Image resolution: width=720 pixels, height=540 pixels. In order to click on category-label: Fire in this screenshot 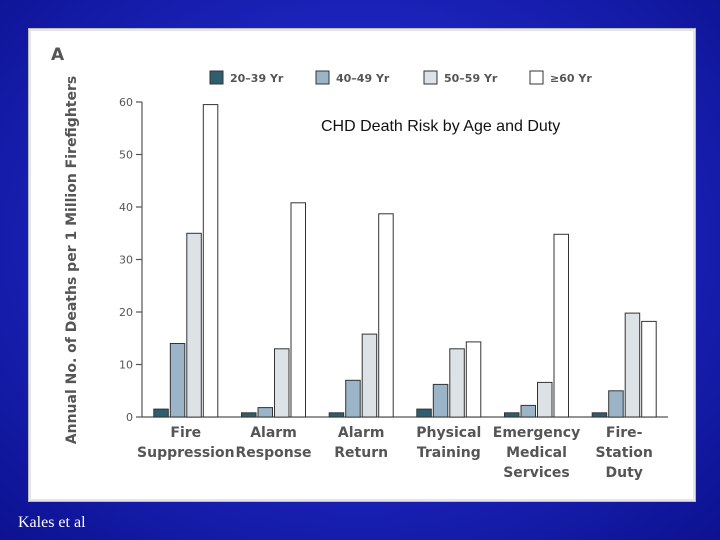, I will do `click(185, 433)`.